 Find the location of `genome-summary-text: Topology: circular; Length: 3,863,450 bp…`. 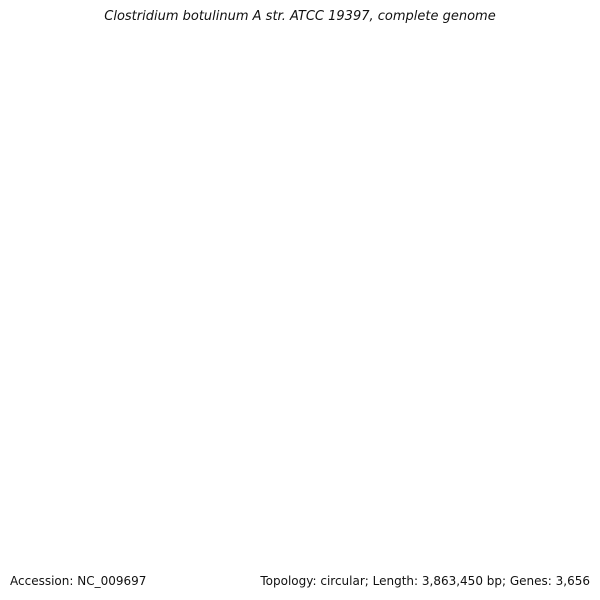

genome-summary-text: Topology: circular; Length: 3,863,450 bp… is located at coordinates (425, 581).